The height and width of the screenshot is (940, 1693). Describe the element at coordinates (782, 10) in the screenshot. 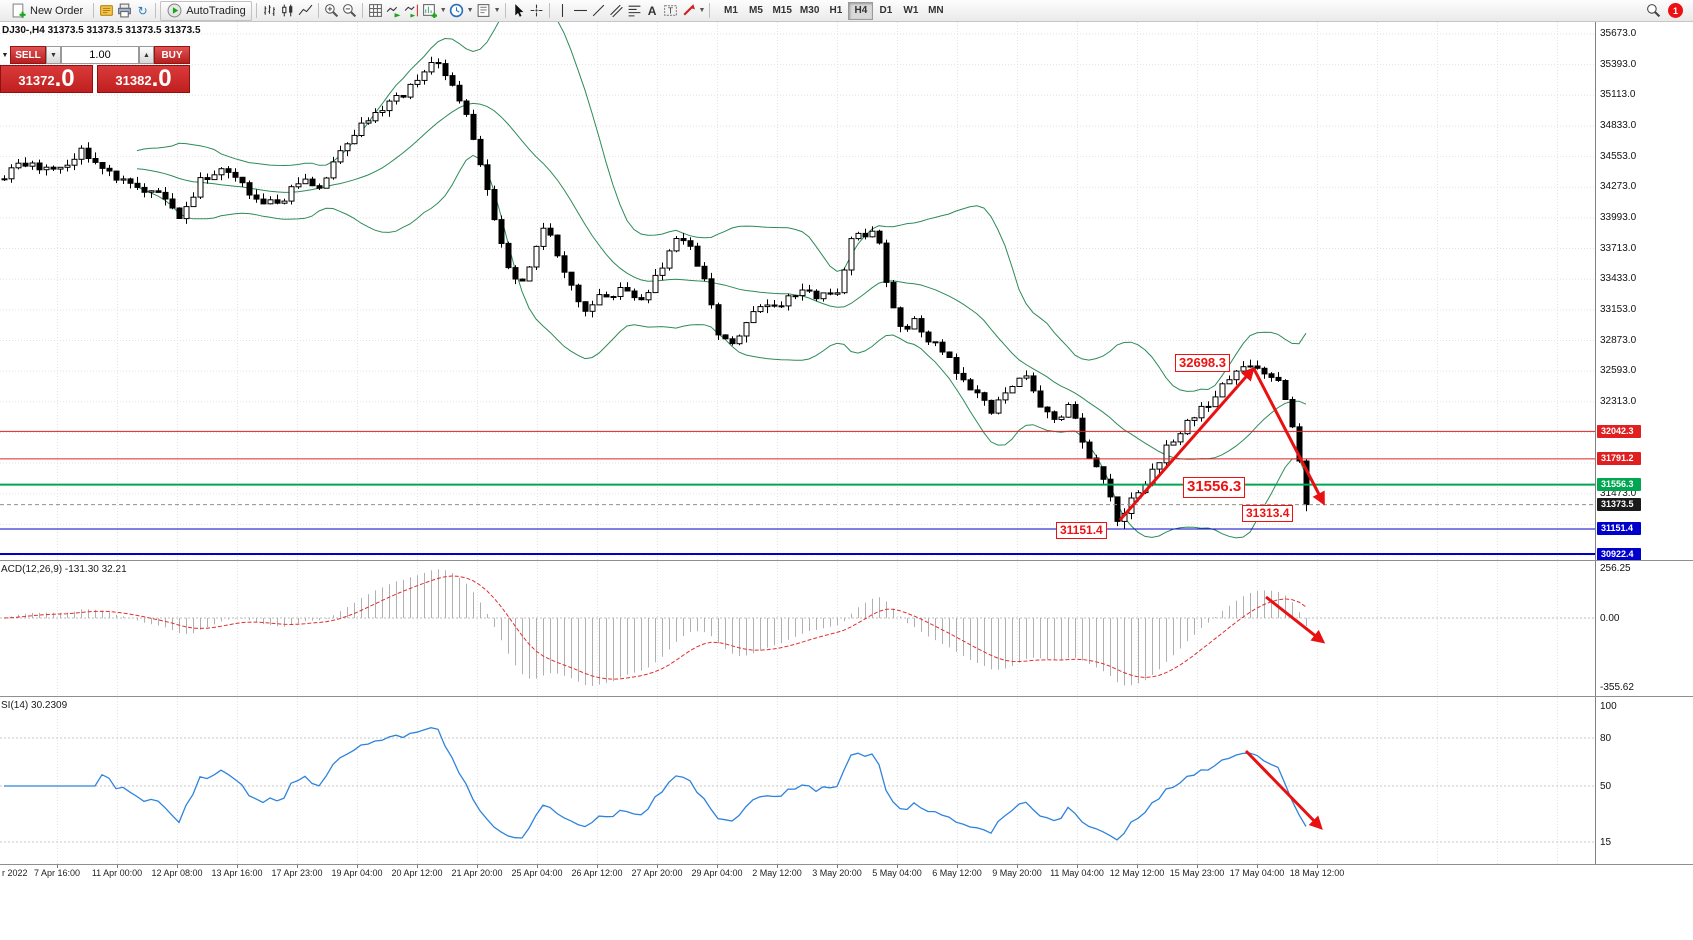

I see `timeframe-m15-button: M15` at that location.